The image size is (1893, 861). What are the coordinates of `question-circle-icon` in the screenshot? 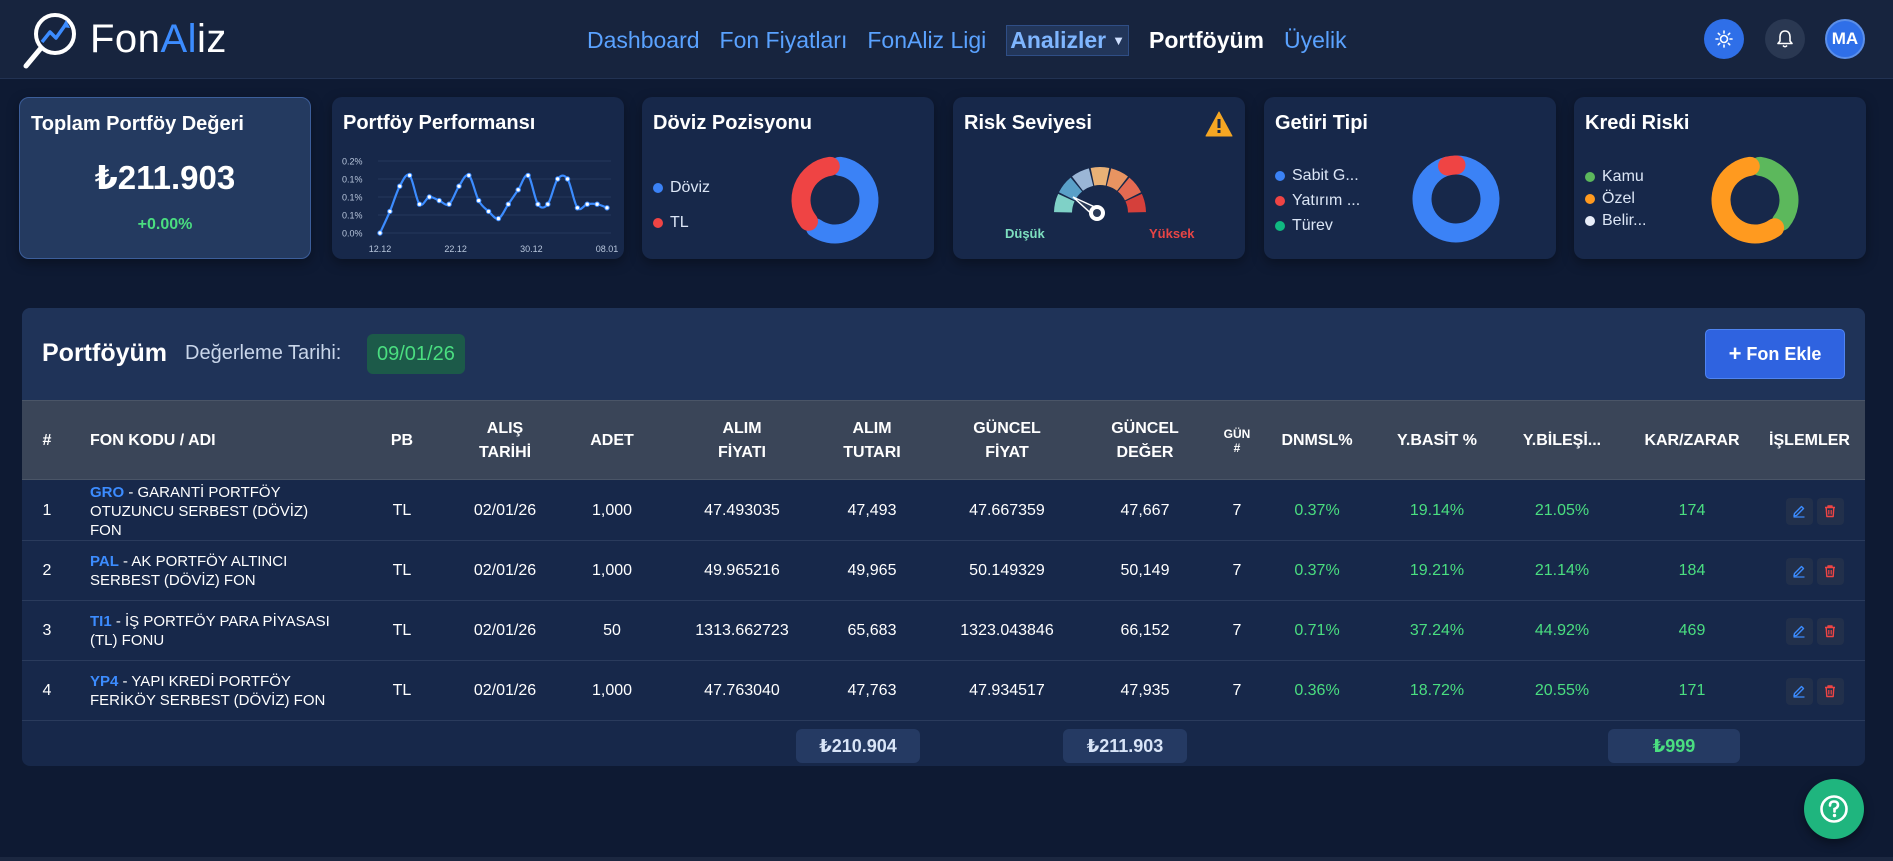 It's located at (1834, 809).